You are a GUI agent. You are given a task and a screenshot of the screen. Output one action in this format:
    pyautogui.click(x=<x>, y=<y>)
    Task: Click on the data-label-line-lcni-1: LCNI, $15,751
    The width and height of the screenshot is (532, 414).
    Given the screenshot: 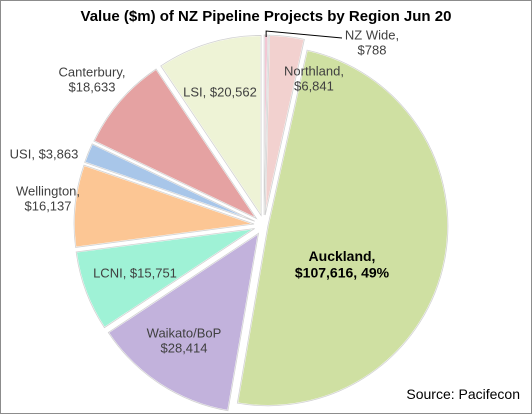 What is the action you would take?
    pyautogui.click(x=135, y=273)
    